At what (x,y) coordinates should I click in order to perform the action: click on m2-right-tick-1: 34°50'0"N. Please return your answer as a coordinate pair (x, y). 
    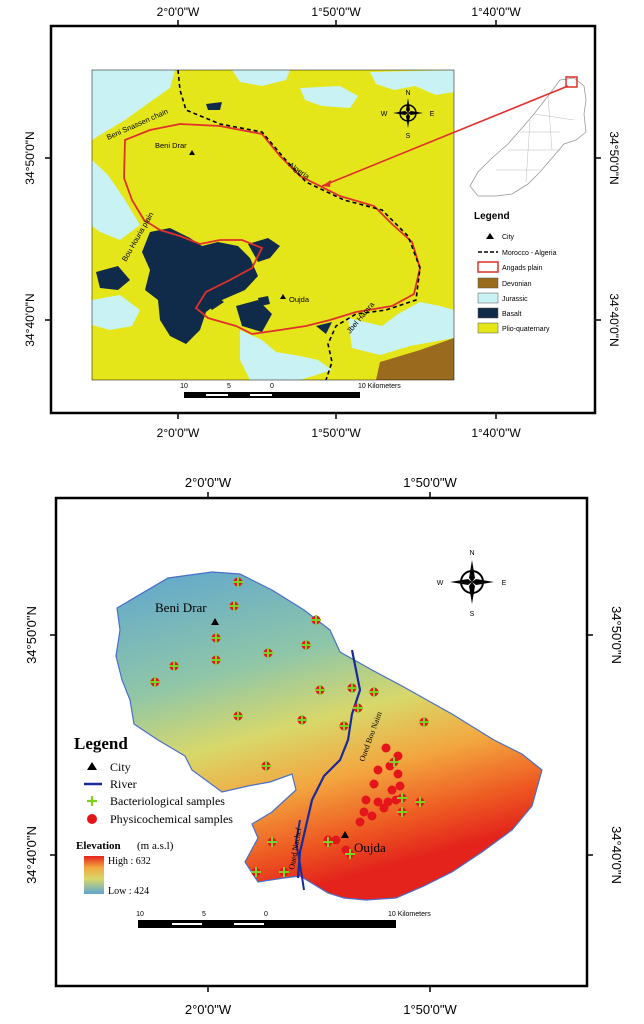
    Looking at the image, I should click on (616, 635).